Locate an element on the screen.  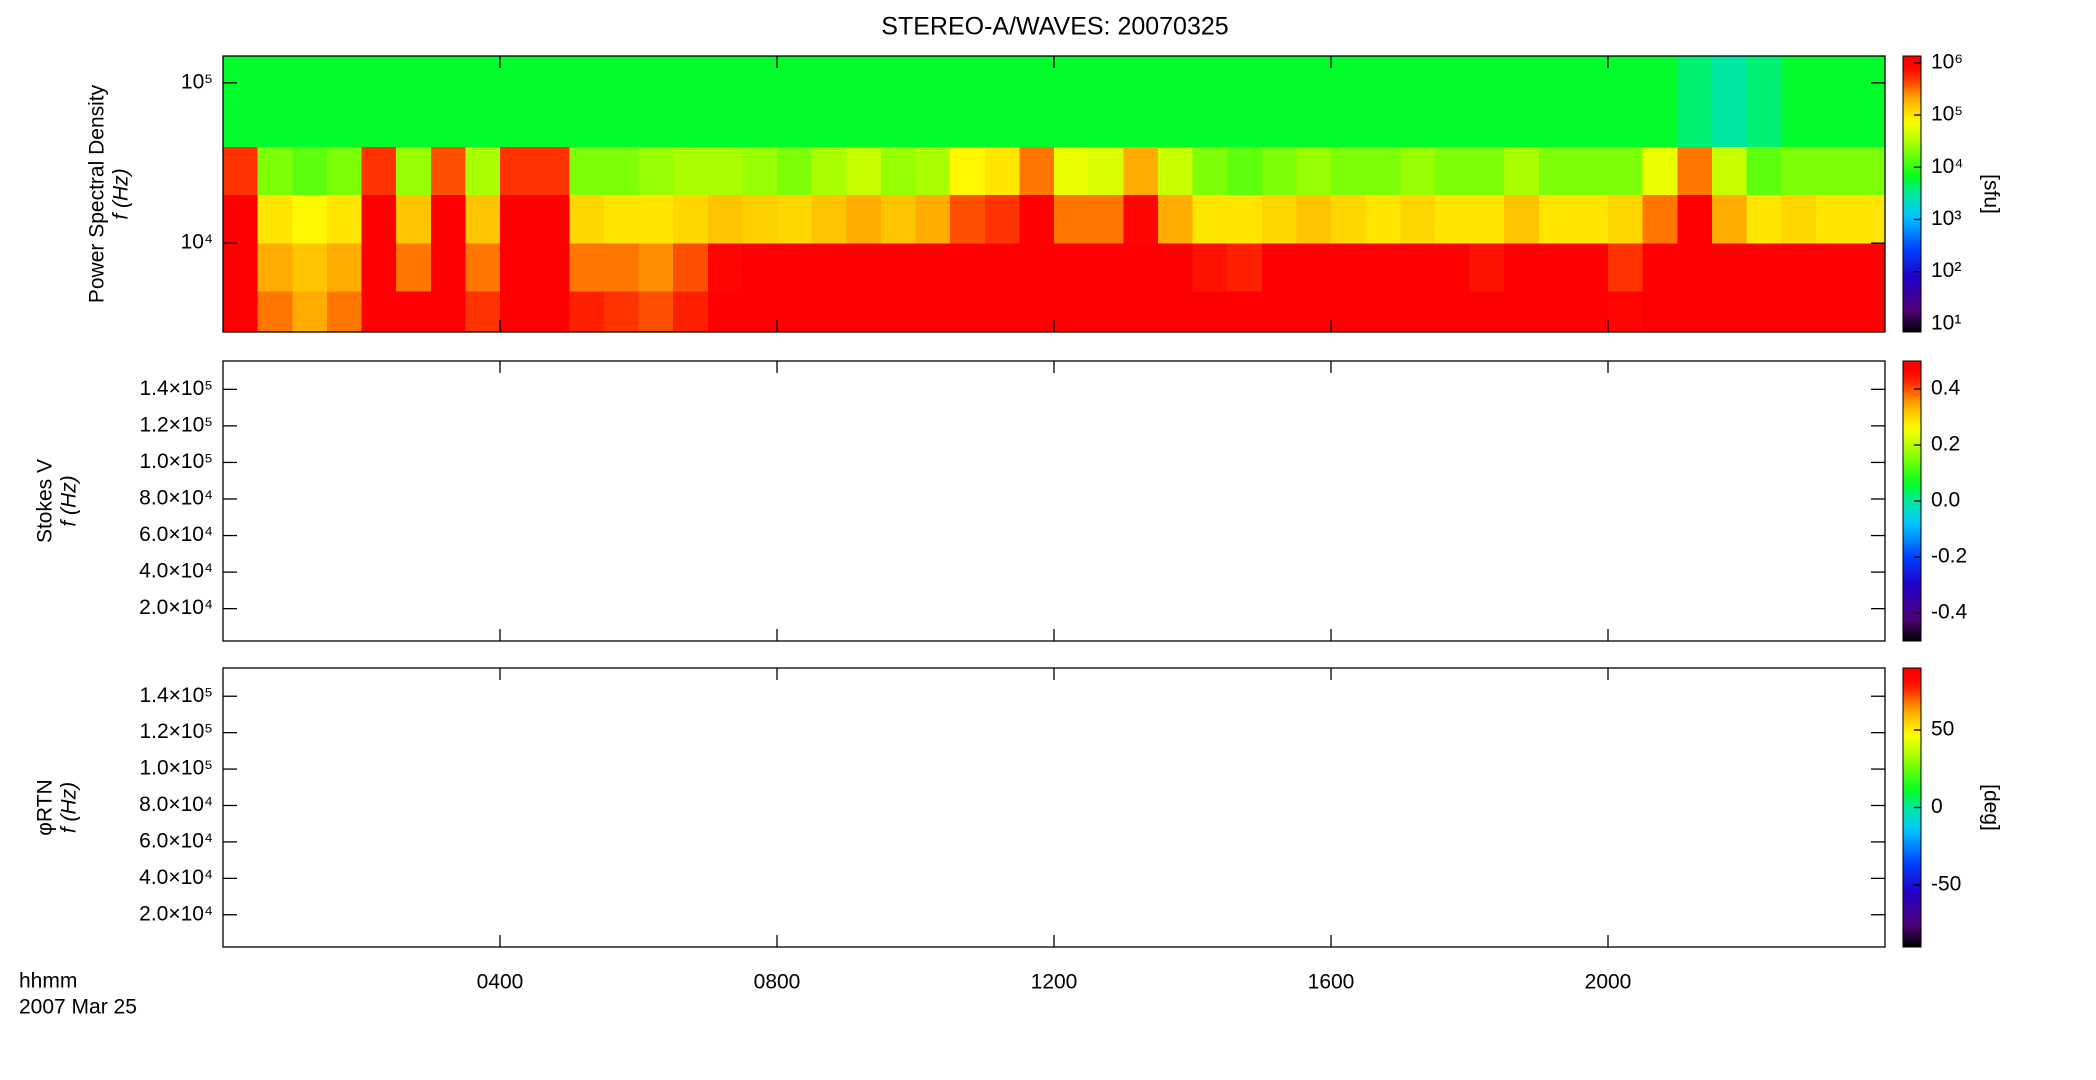
x-tick-label: 2000 is located at coordinates (1608, 982).